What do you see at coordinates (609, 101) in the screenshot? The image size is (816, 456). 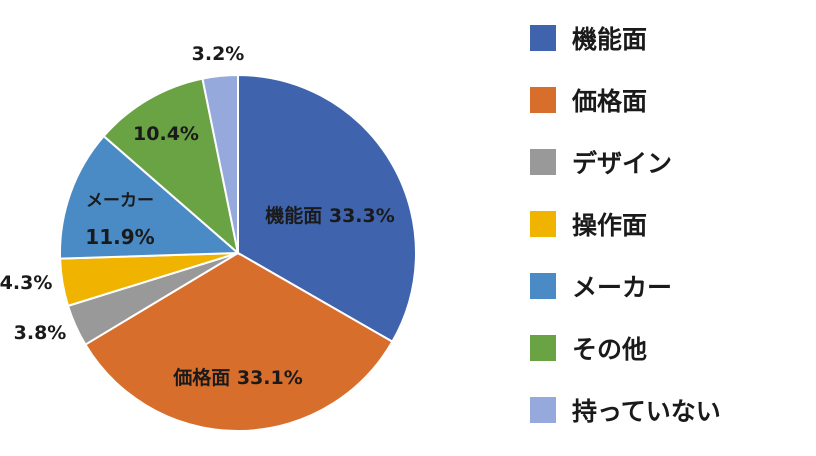 I see `legend-label-2: 価格面` at bounding box center [609, 101].